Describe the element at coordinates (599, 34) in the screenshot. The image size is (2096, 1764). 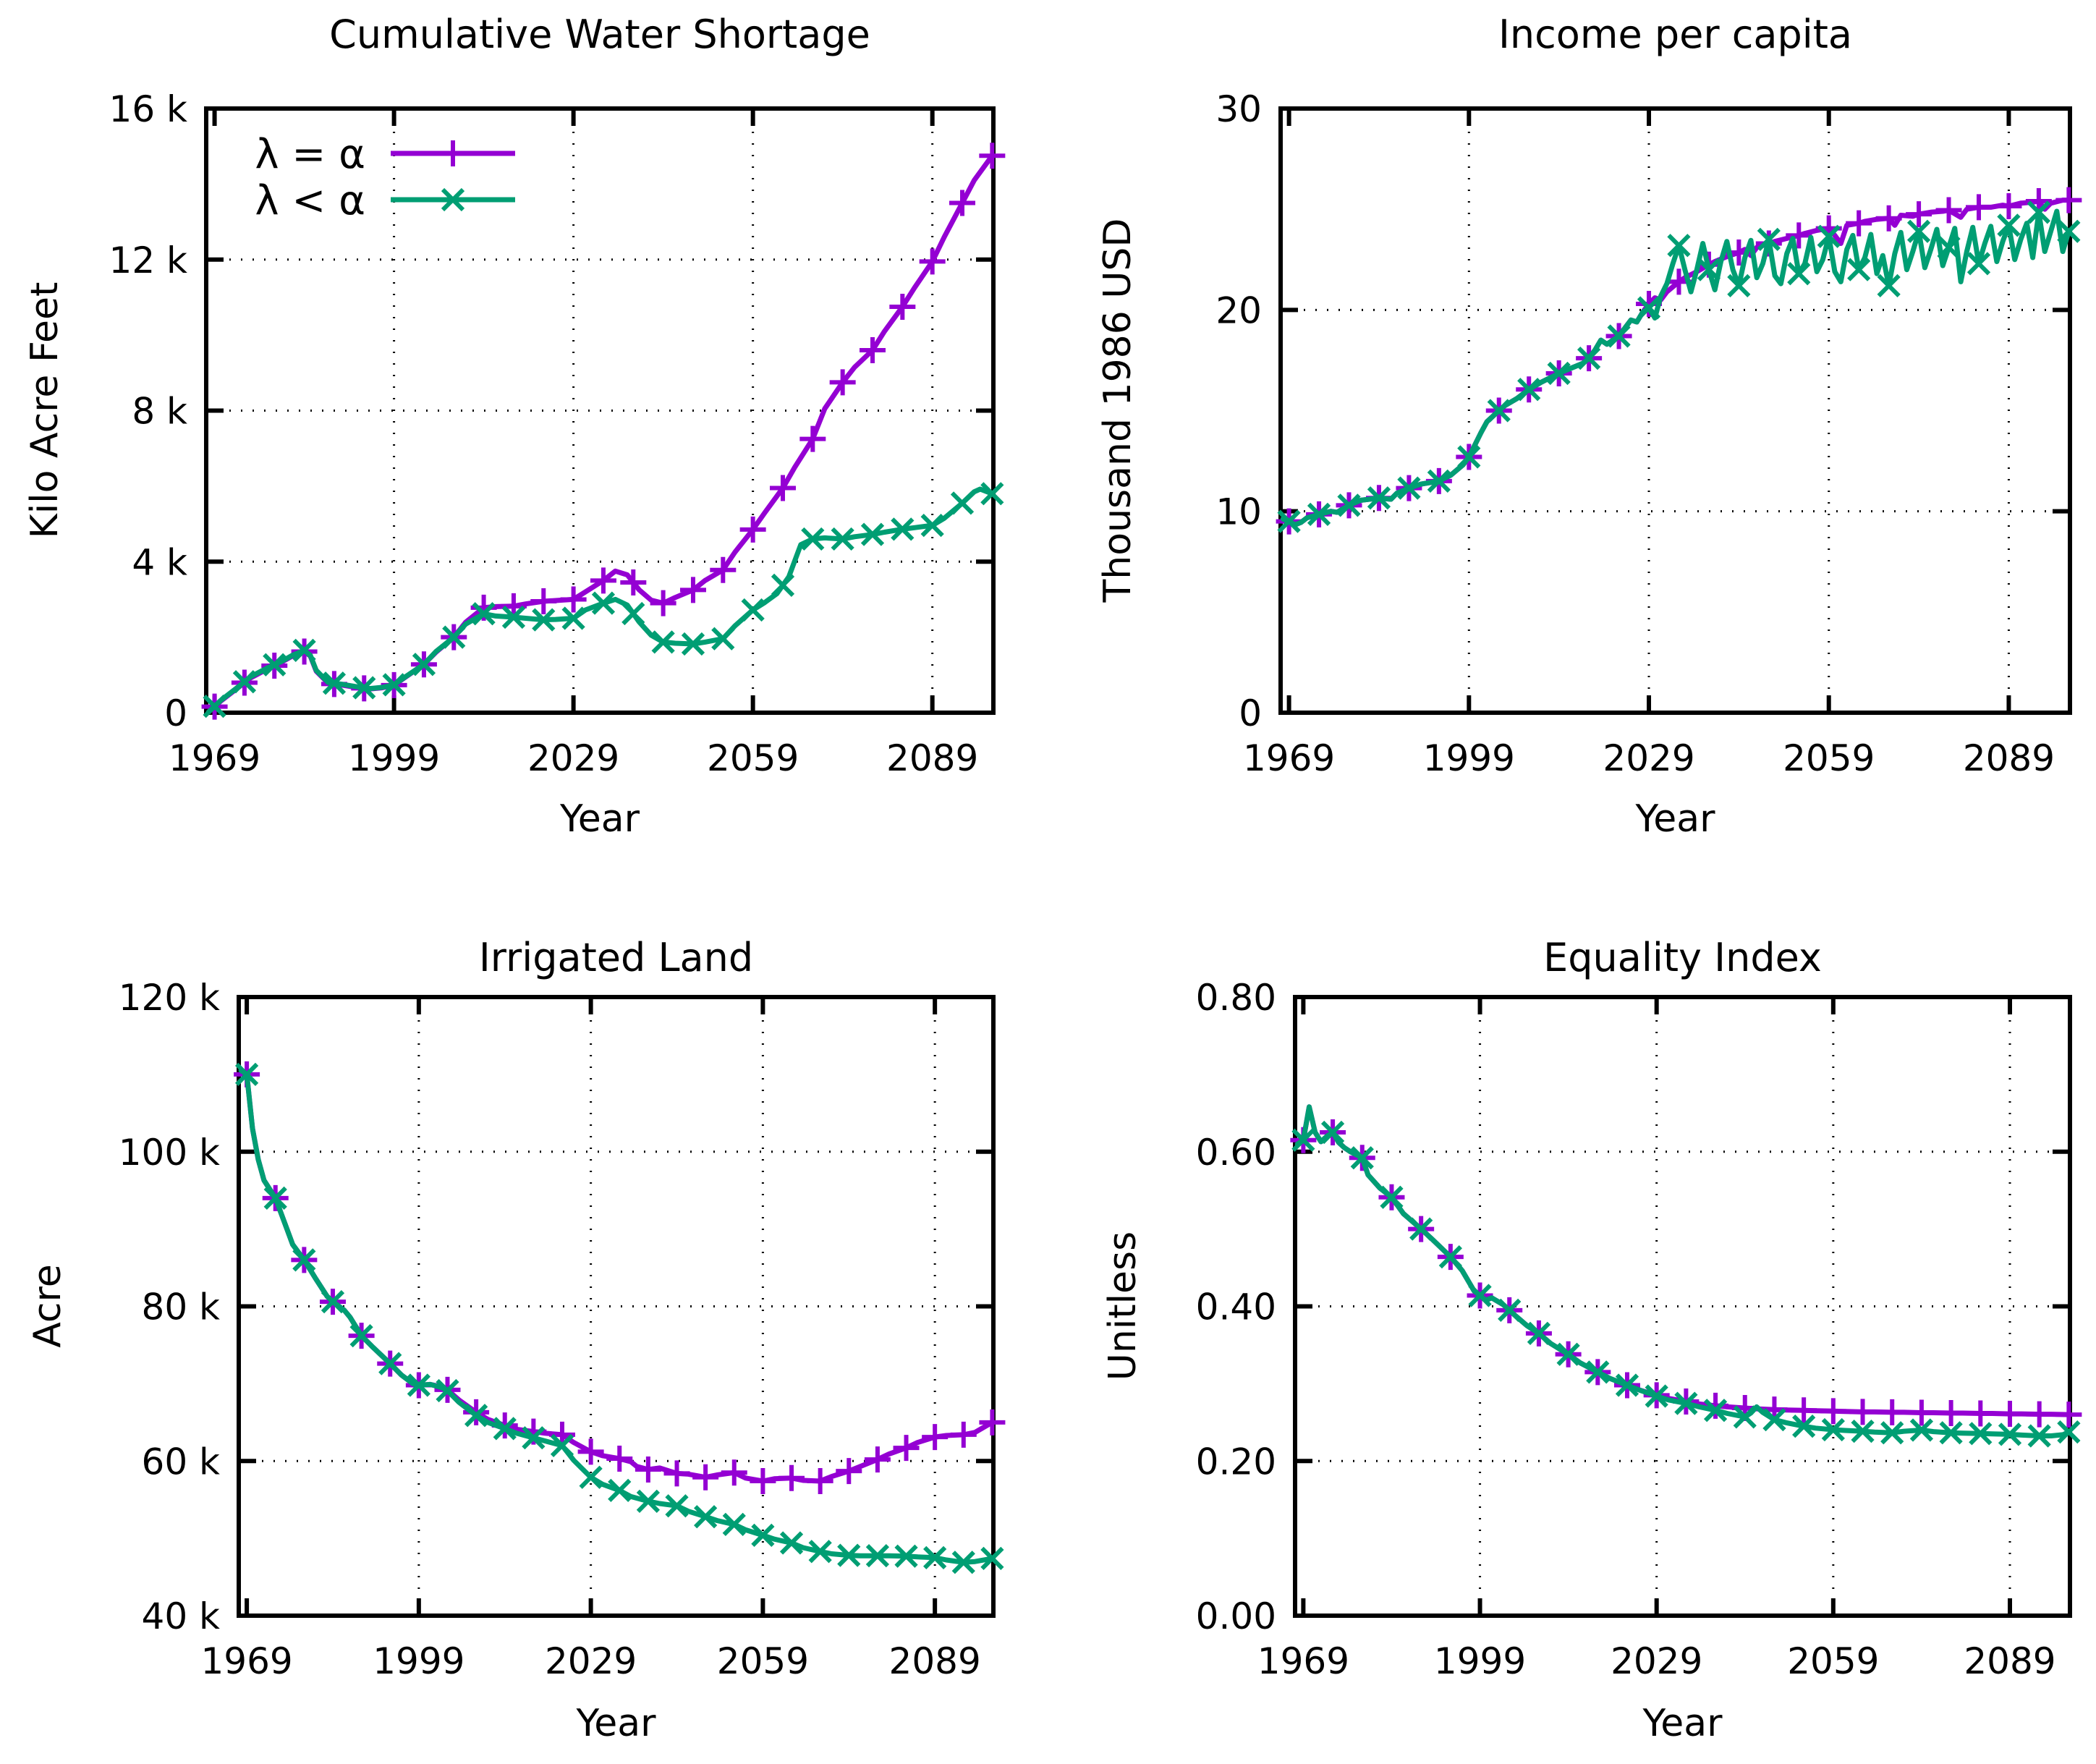
I see `chart-title: Cumulative Water Shortage` at that location.